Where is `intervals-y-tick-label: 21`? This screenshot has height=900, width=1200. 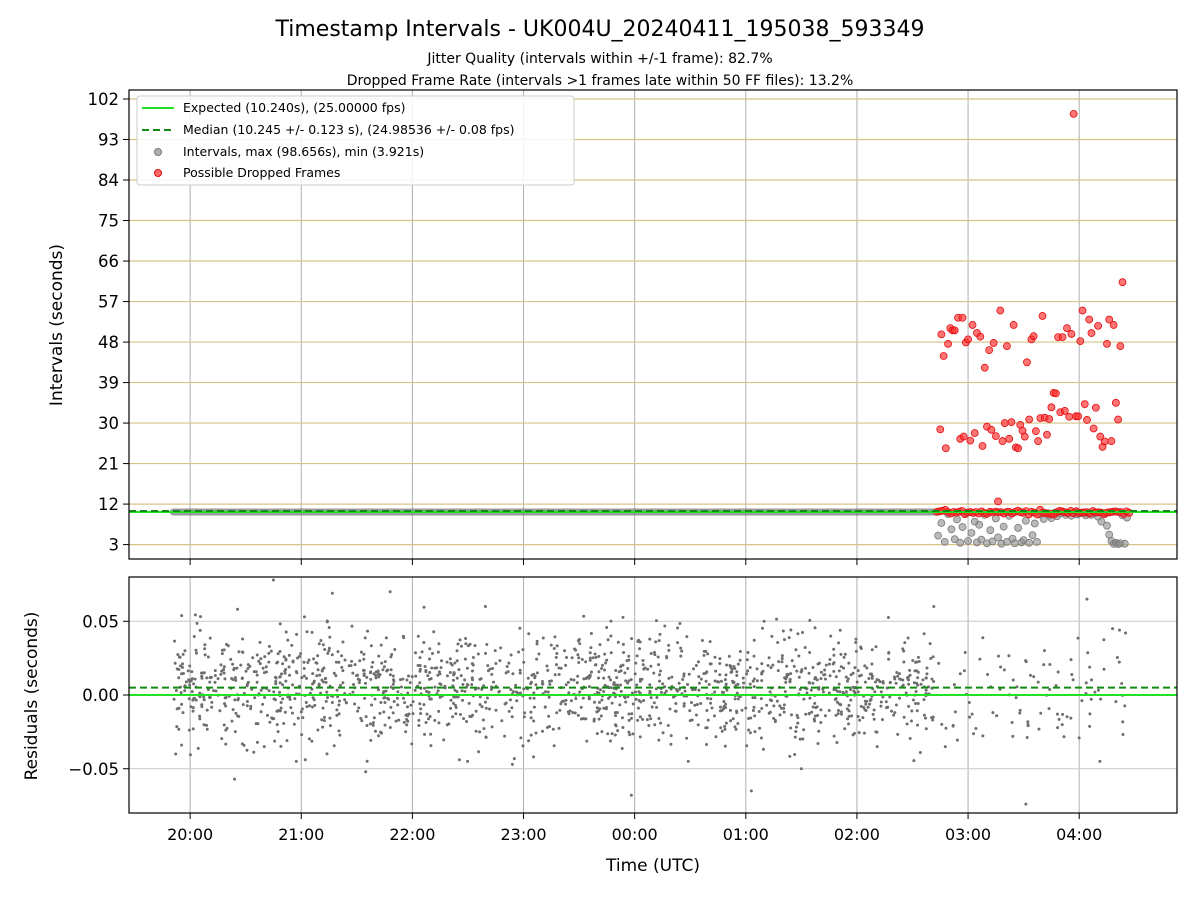 intervals-y-tick-label: 21 is located at coordinates (108, 464).